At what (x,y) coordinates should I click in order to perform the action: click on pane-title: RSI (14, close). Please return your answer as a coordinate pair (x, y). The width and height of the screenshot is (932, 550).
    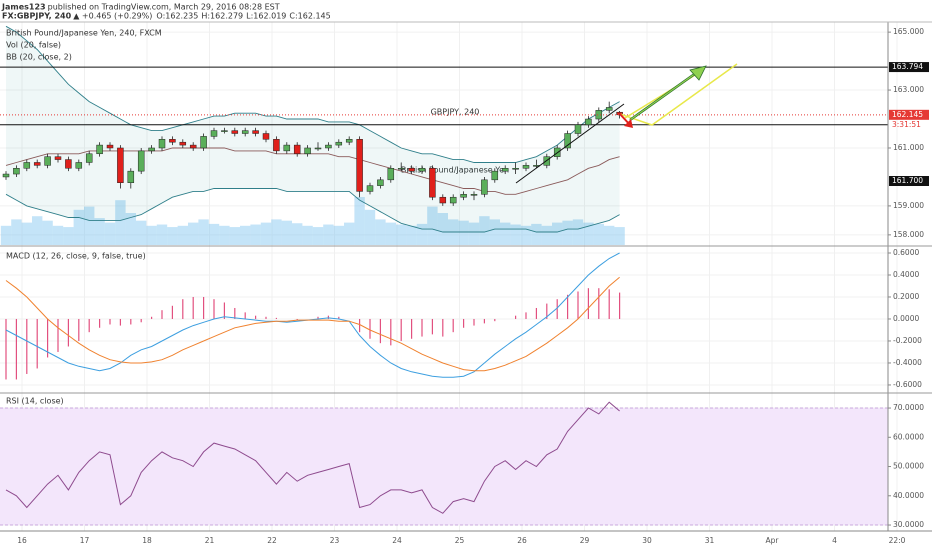
    Looking at the image, I should click on (35, 401).